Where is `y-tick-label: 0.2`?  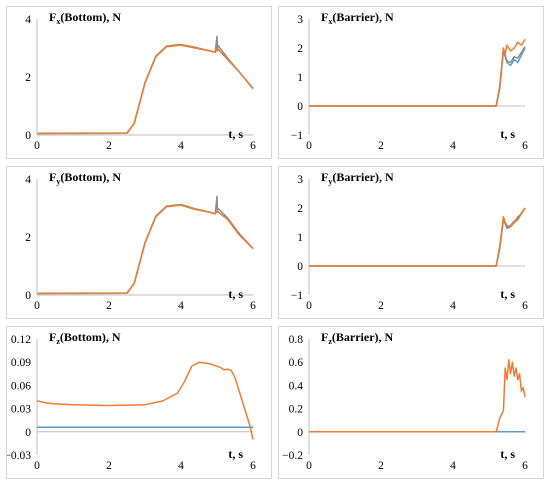
y-tick-label: 0.2 is located at coordinates (296, 410).